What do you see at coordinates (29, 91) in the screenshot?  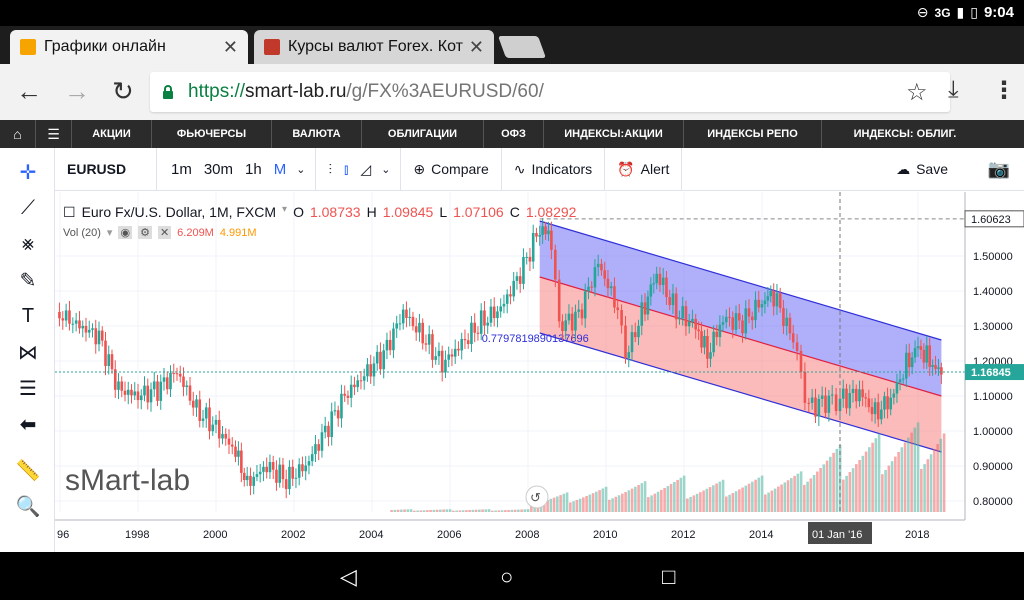 I see `back-arrow-icon: ←` at bounding box center [29, 91].